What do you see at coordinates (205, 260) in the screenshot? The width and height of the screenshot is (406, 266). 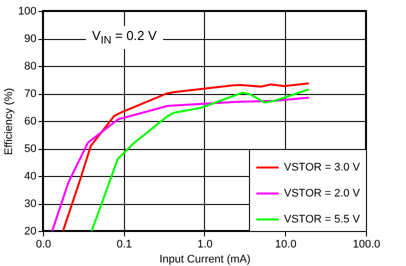 I see `x-axis-title: Input Current (mA)` at bounding box center [205, 260].